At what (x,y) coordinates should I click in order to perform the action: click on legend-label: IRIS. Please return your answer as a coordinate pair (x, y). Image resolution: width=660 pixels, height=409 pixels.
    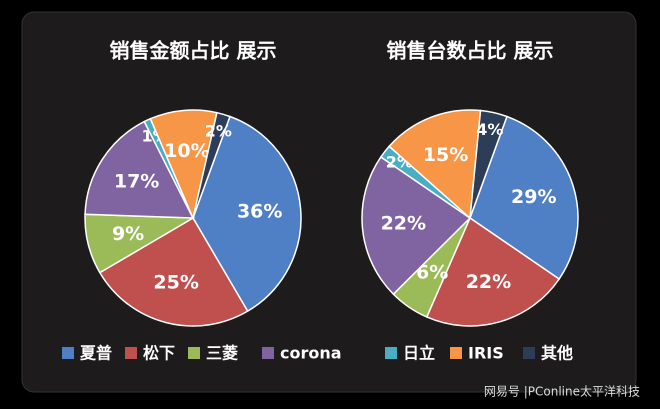
    Looking at the image, I should click on (486, 353).